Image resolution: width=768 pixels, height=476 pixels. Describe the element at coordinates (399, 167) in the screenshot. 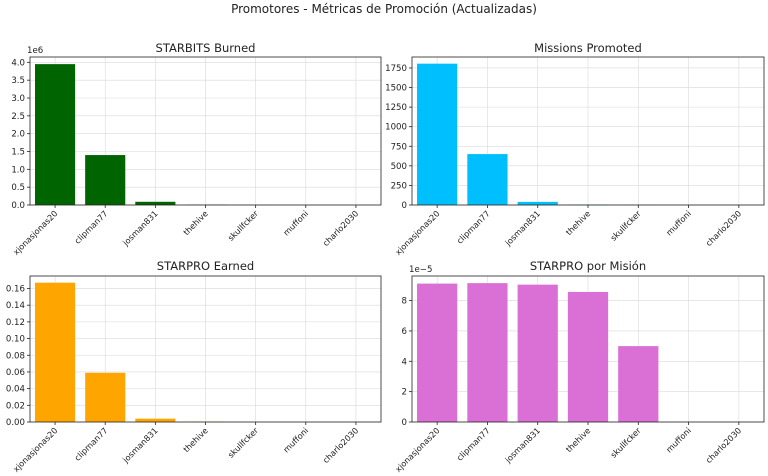

I see `y-tick-label: 500` at that location.